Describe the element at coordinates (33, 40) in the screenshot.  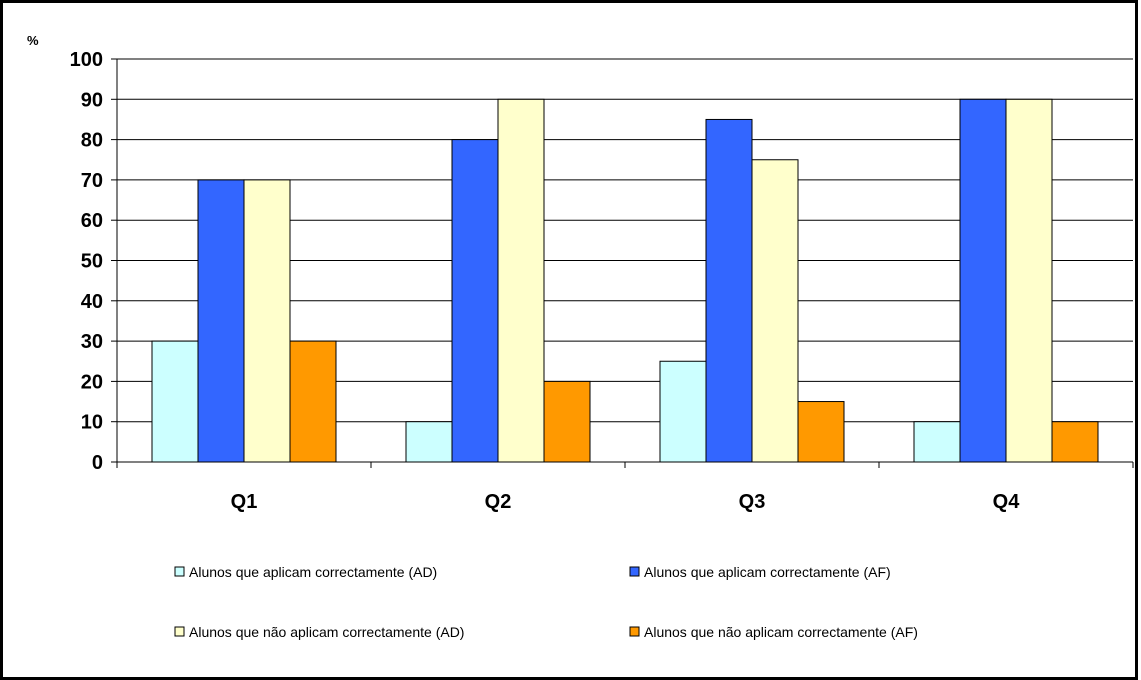
I see `y-axis-label: %` at that location.